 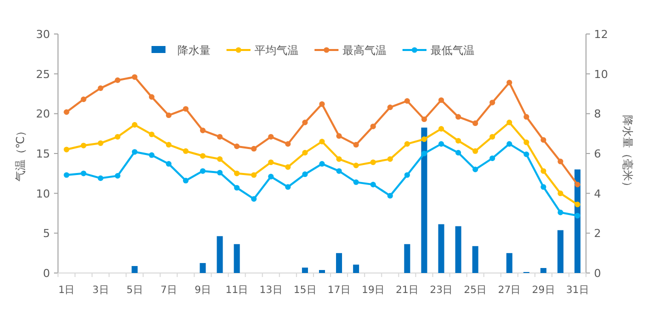 I want to click on legend-item: 降水量, so click(x=181, y=50).